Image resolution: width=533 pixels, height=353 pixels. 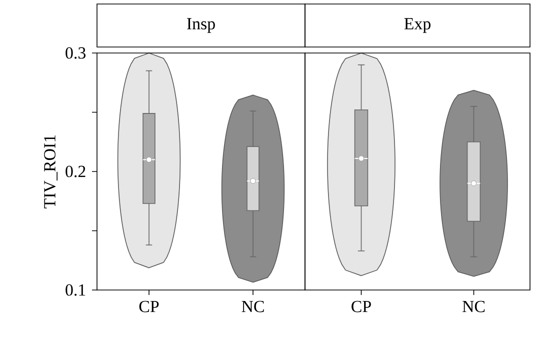 What do you see at coordinates (76, 53) in the screenshot?
I see `y-tick-label: 0.3` at bounding box center [76, 53].